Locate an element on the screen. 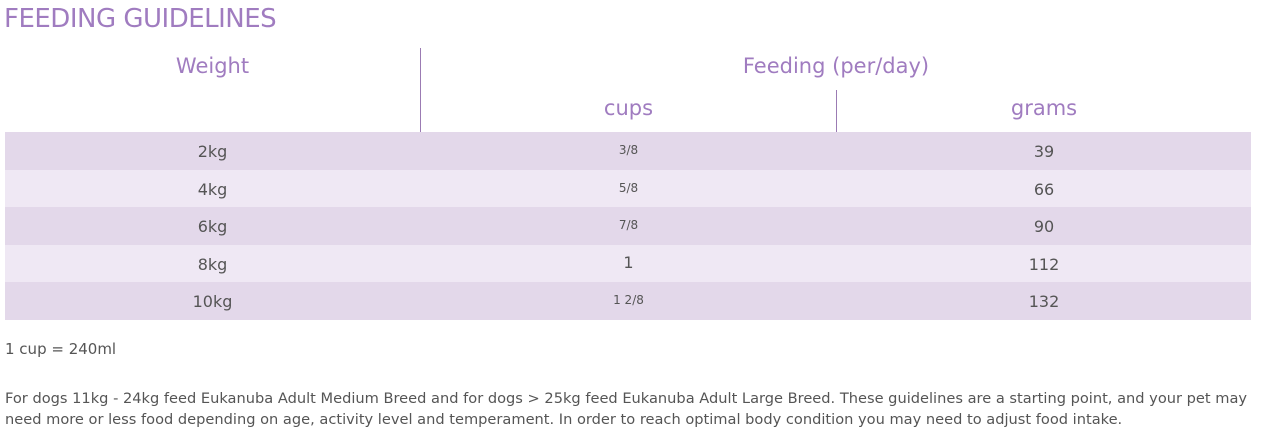 The height and width of the screenshot is (432, 1261). cups-cell: 5/8 is located at coordinates (628, 187).